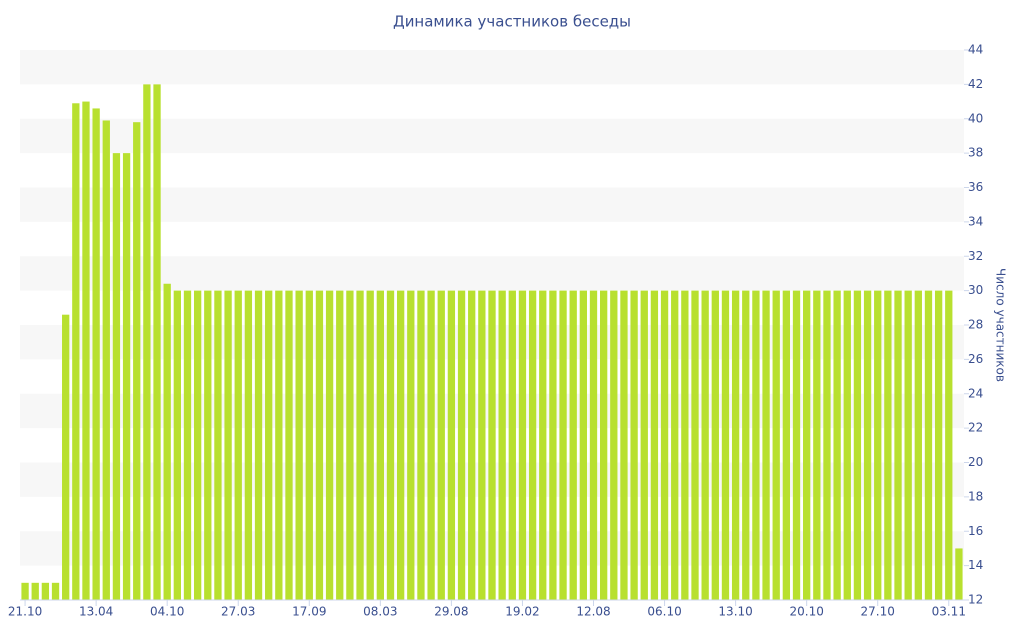 The height and width of the screenshot is (644, 1024). Describe the element at coordinates (975, 256) in the screenshot. I see `y-tick-label: 32` at that location.